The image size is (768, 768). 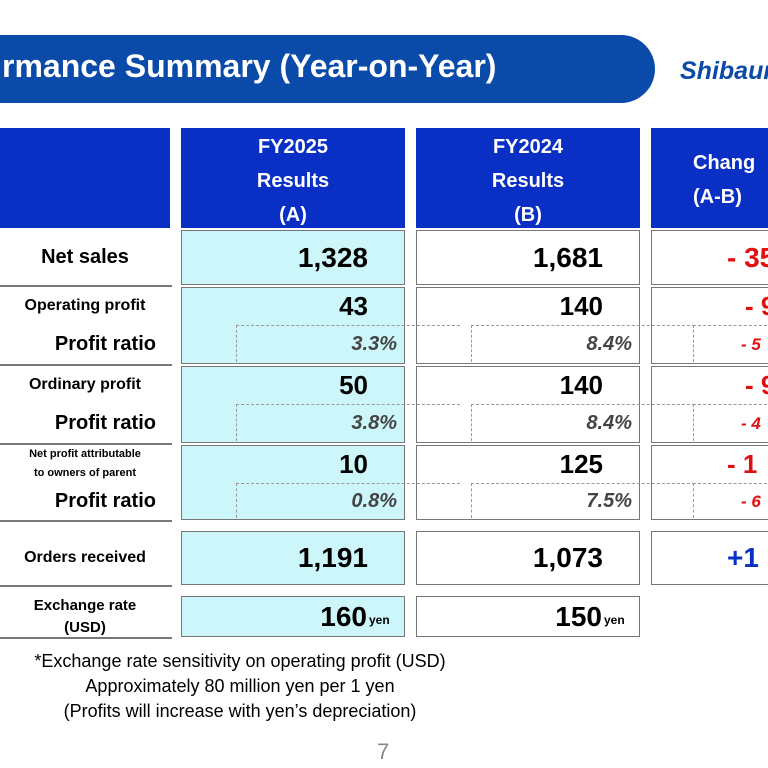 I want to click on row-label: Ordinary profit, so click(x=85, y=385).